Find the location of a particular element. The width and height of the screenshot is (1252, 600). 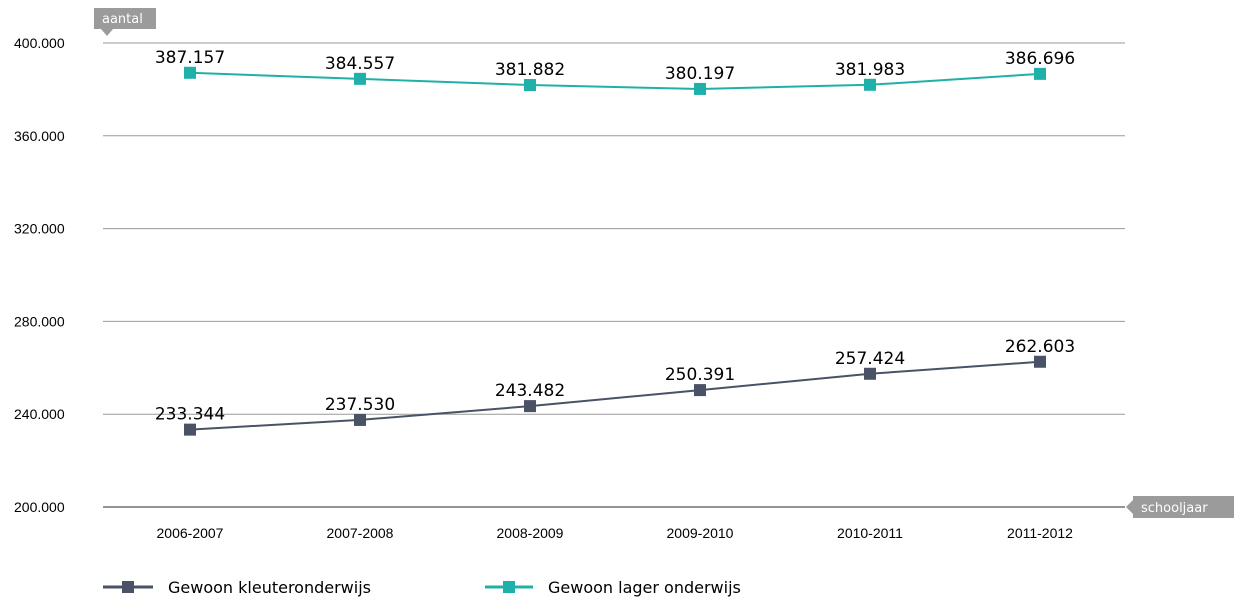

legend-label-lager-onderwijs: Gewoon lager onderwijs is located at coordinates (644, 587).